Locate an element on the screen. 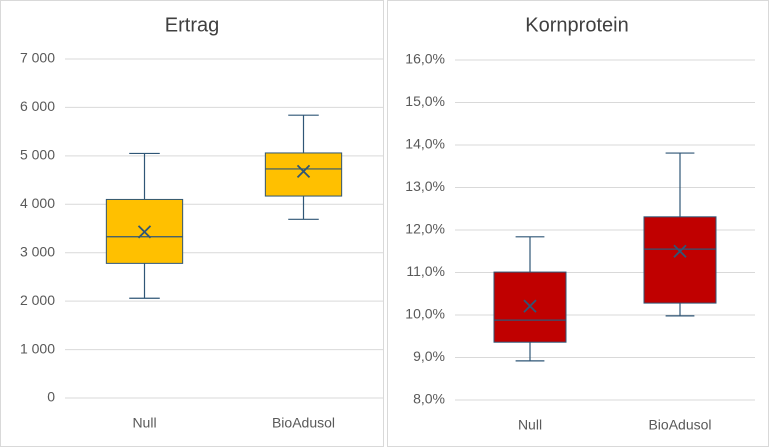 The image size is (770, 448). y-tick-label: 16,0% is located at coordinates (425, 59).